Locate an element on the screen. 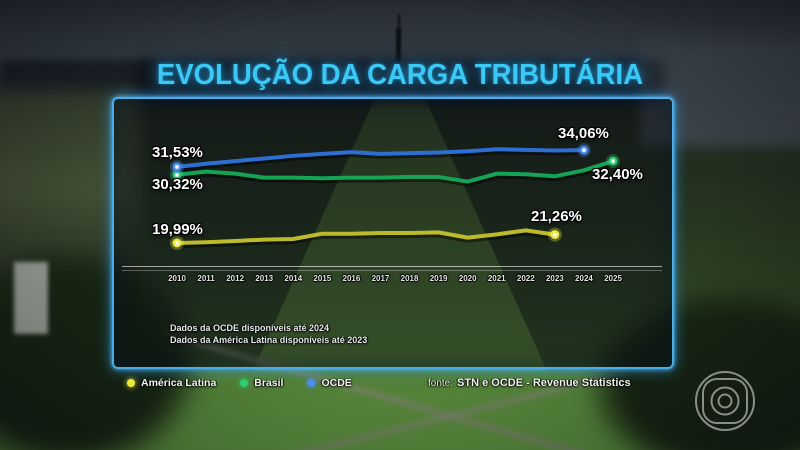 The width and height of the screenshot is (800, 450). chart-legend: América Latina Brasil OCDE is located at coordinates (239, 383).